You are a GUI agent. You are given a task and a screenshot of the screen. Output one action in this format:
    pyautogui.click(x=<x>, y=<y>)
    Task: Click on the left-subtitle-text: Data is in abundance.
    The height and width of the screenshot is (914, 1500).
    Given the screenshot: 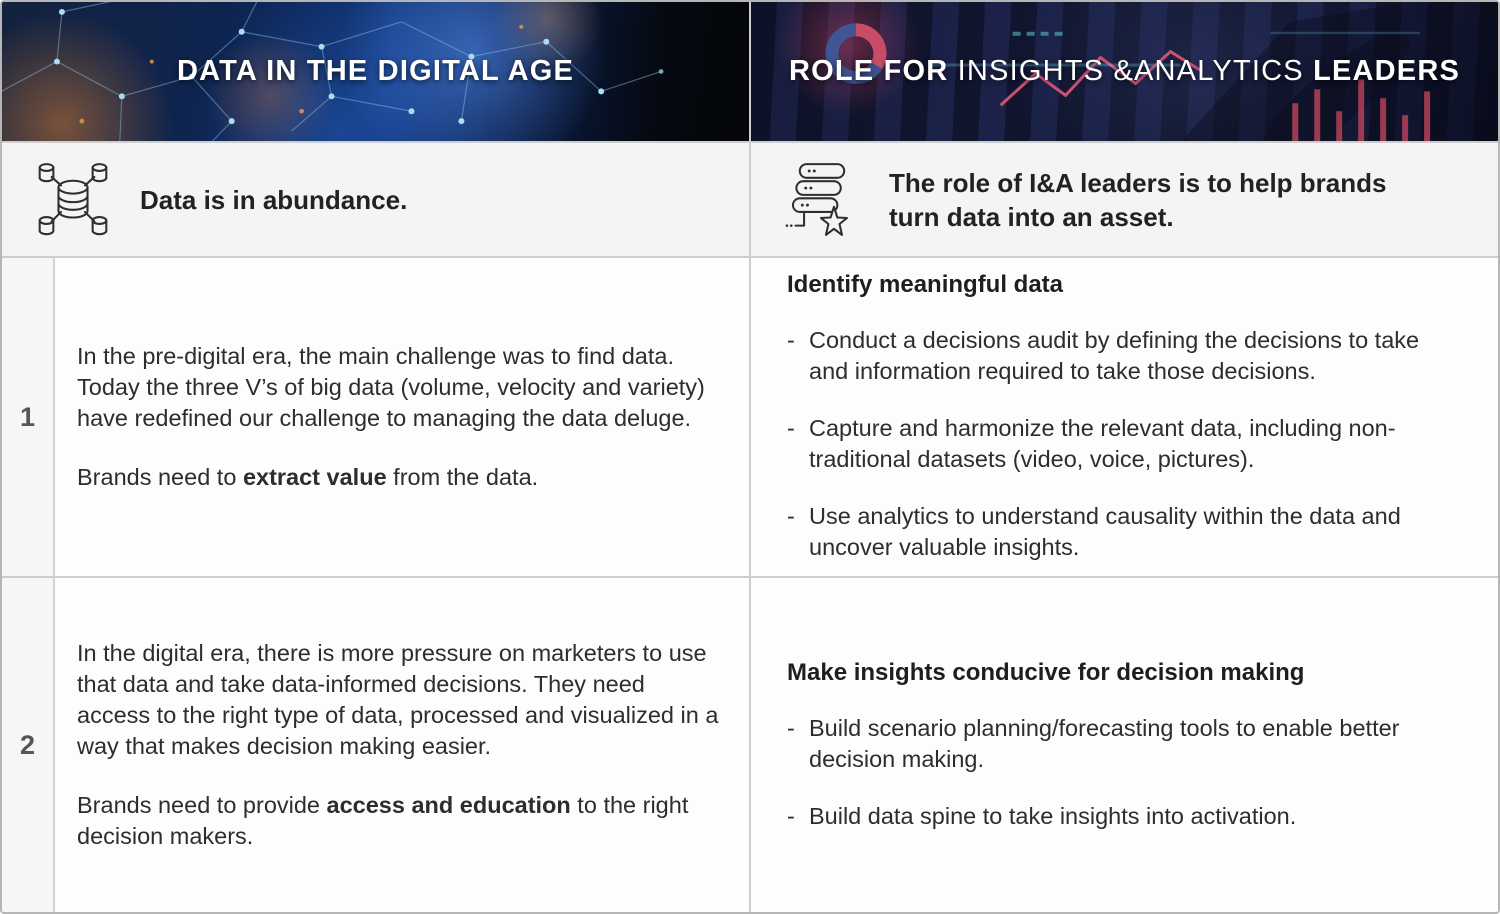 What is the action you would take?
    pyautogui.click(x=274, y=199)
    